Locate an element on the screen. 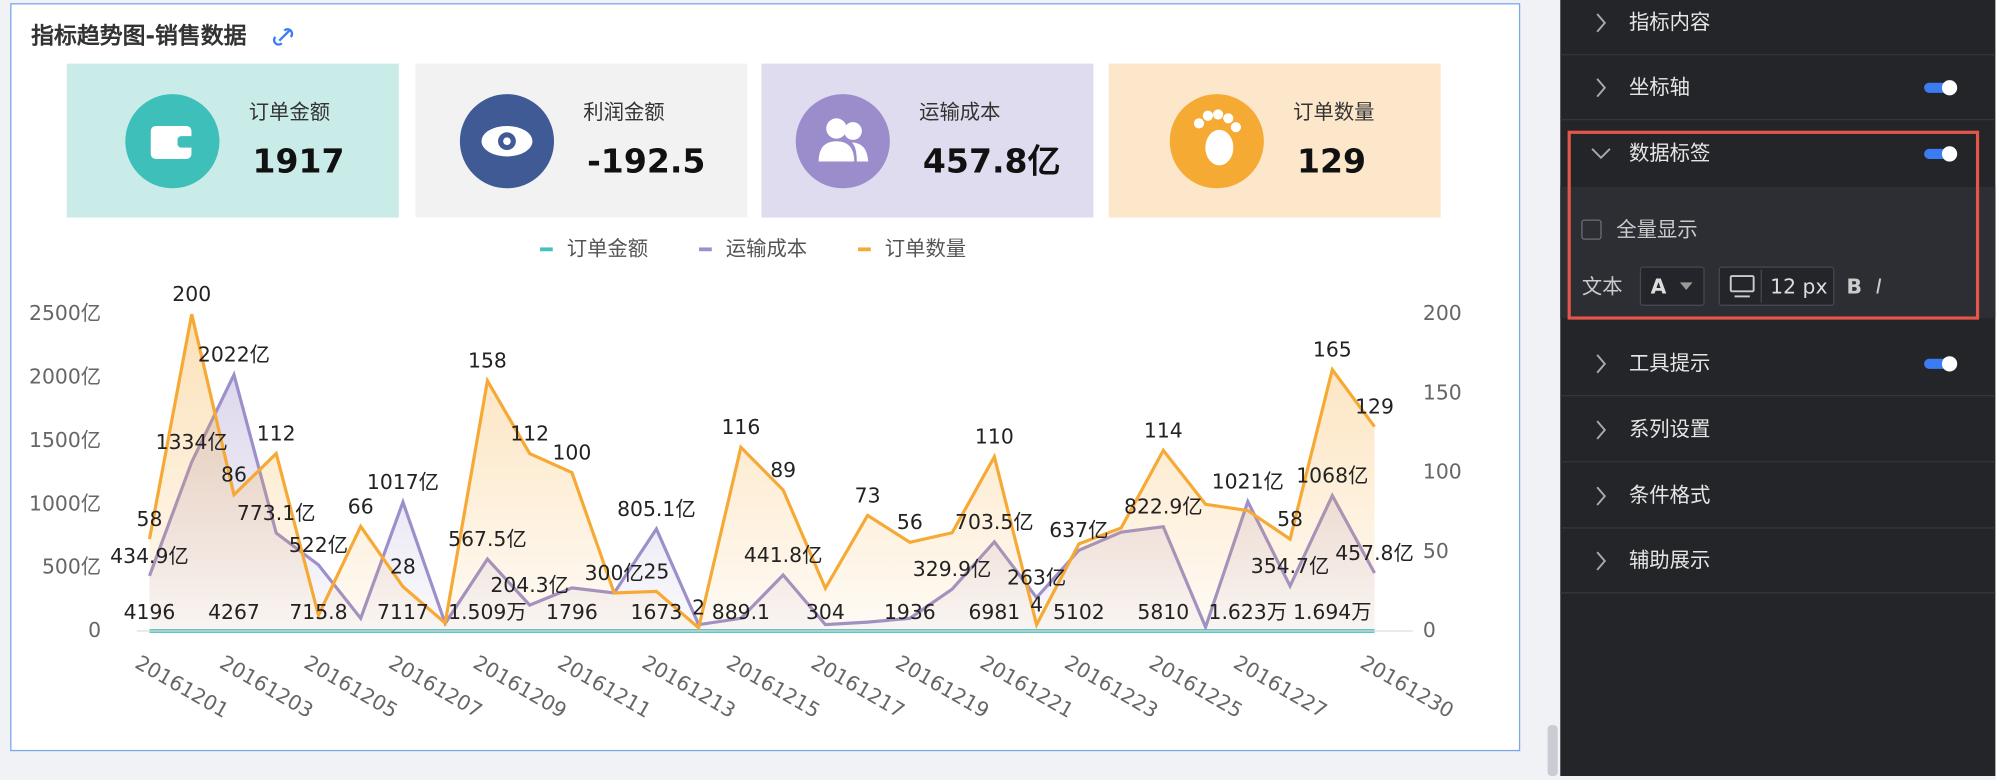 This screenshot has width=1996, height=780. data-label: 889.1 is located at coordinates (741, 612).